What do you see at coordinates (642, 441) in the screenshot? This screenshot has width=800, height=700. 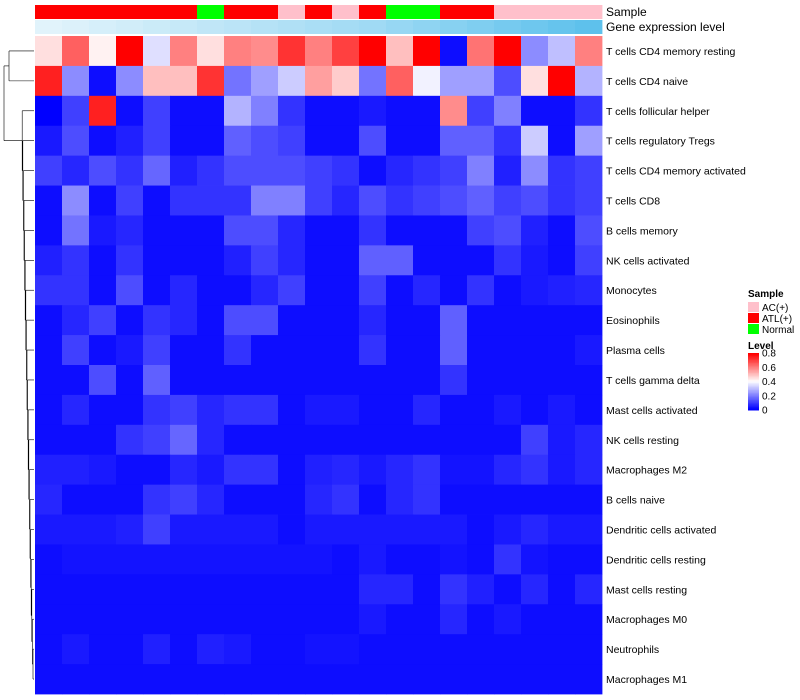 I see `row-label: NK cells resting` at bounding box center [642, 441].